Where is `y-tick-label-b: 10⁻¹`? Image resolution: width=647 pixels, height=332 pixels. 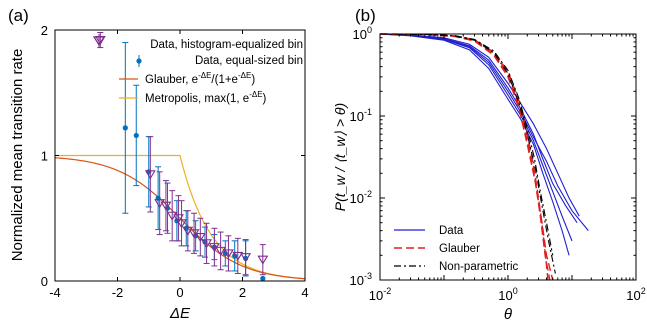 y-tick-label-b: 10⁻¹ is located at coordinates (361, 115).